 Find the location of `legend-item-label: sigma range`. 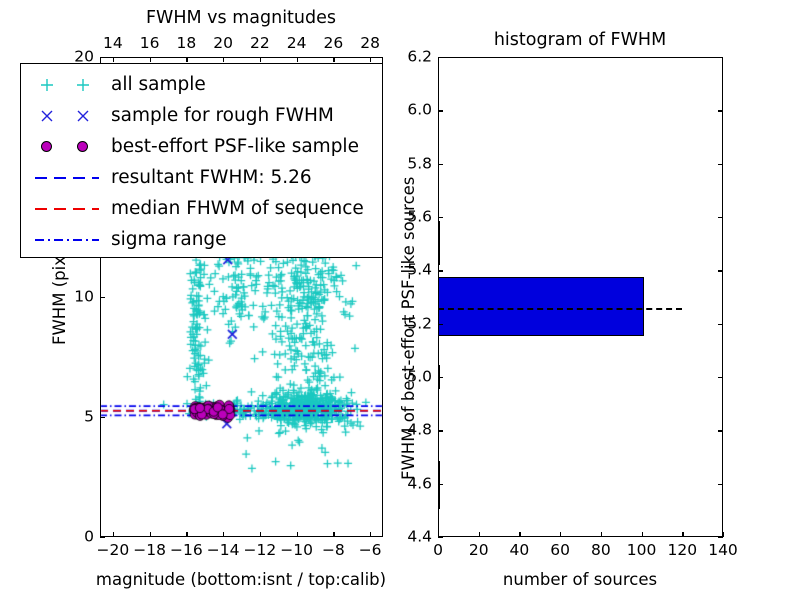

legend-item-label: sigma range is located at coordinates (169, 239).